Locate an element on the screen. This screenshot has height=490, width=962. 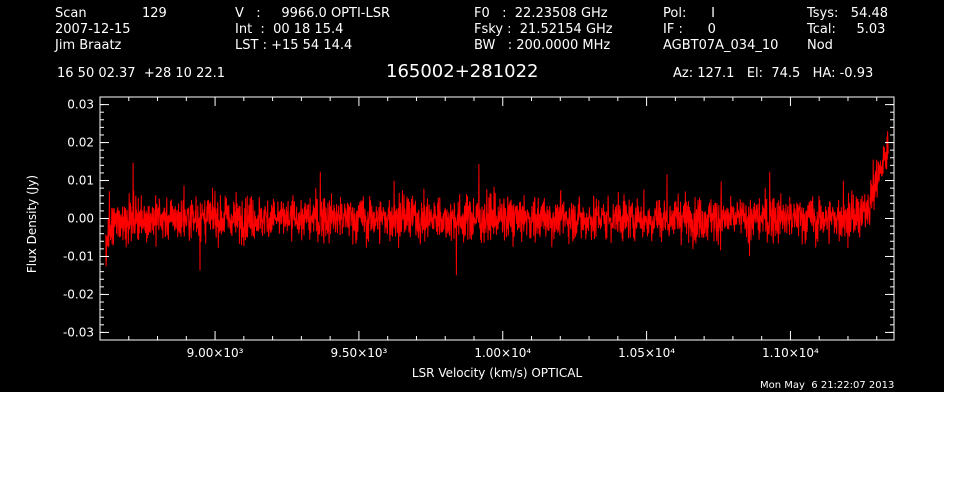
header-nod: Nod is located at coordinates (820, 45).